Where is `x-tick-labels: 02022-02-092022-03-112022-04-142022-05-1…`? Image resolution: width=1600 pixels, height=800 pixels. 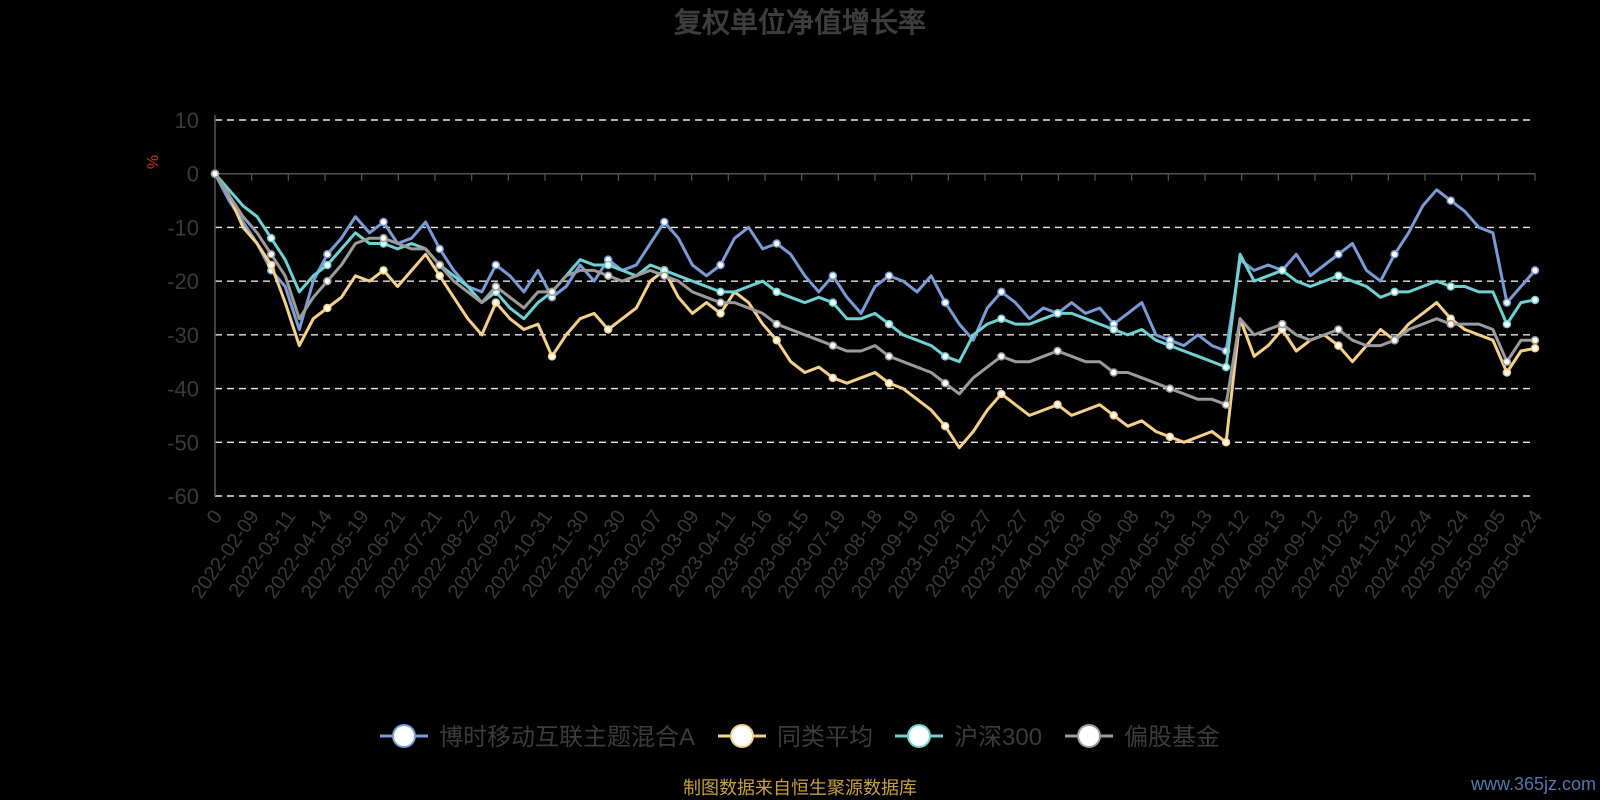 x-tick-labels: 02022-02-092022-03-112022-04-142022-05-1… is located at coordinates (867, 554).